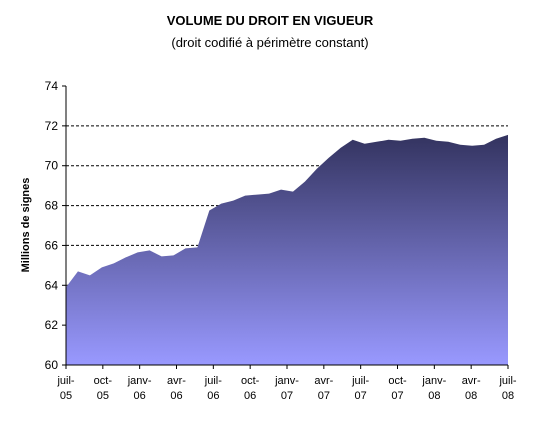 The width and height of the screenshot is (540, 426). I want to click on x-tick-label: janv-08, so click(433, 388).